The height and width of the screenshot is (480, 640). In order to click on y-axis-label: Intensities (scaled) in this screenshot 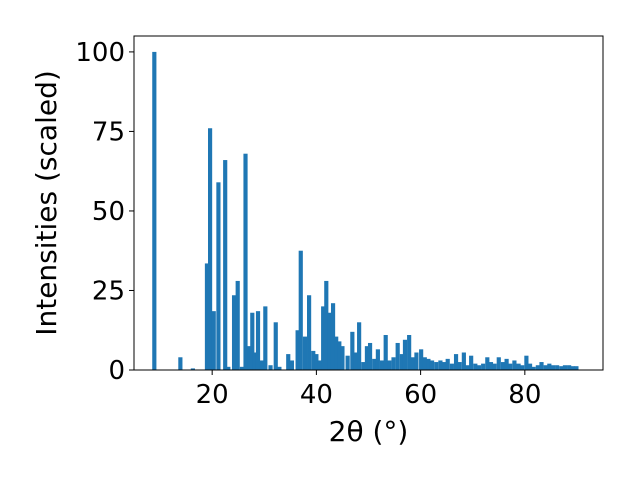, I will do `click(46, 203)`.